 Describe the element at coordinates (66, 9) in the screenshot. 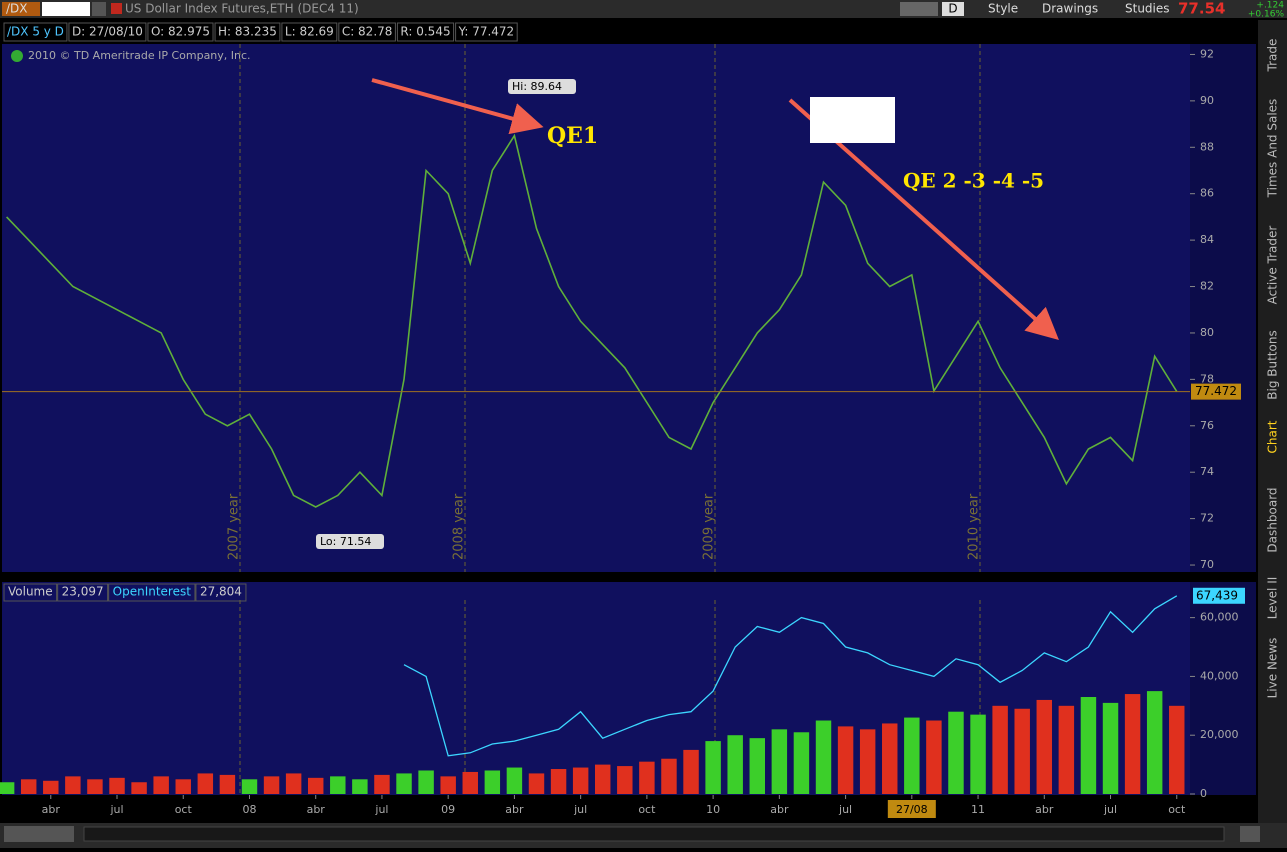

I see `symbol-input` at that location.